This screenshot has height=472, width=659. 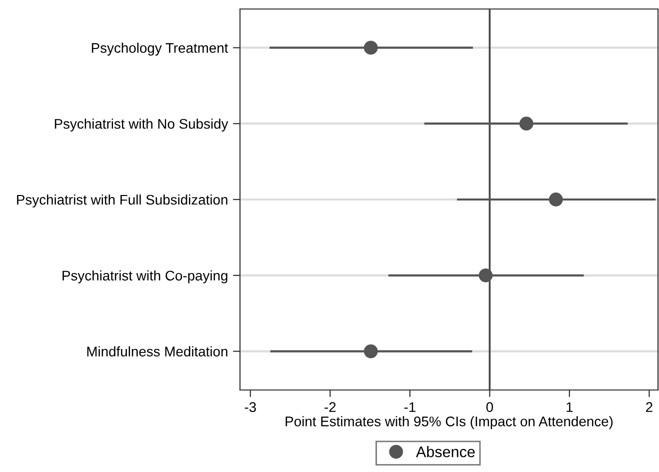 What do you see at coordinates (410, 407) in the screenshot?
I see `x-tick-label: -1` at bounding box center [410, 407].